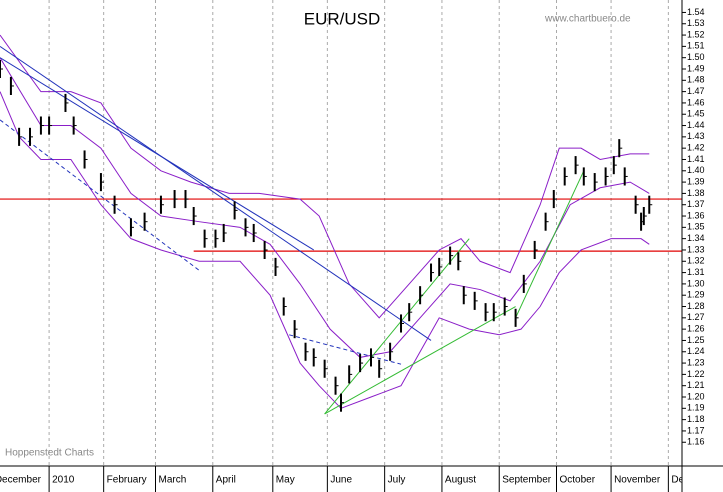 The image size is (723, 492). I want to click on y-tick-label: 1.49, so click(696, 68).